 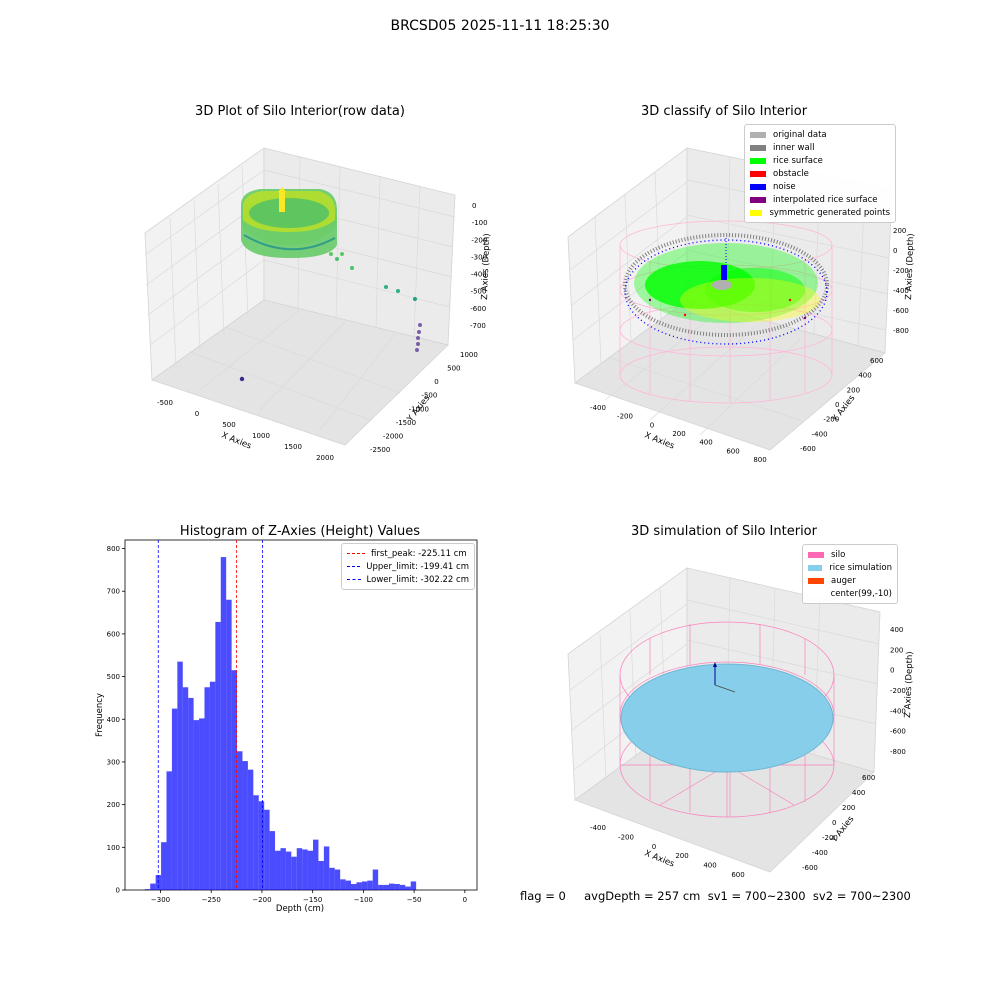 I want to click on hist-xtick-label: −200, so click(x=261, y=900).